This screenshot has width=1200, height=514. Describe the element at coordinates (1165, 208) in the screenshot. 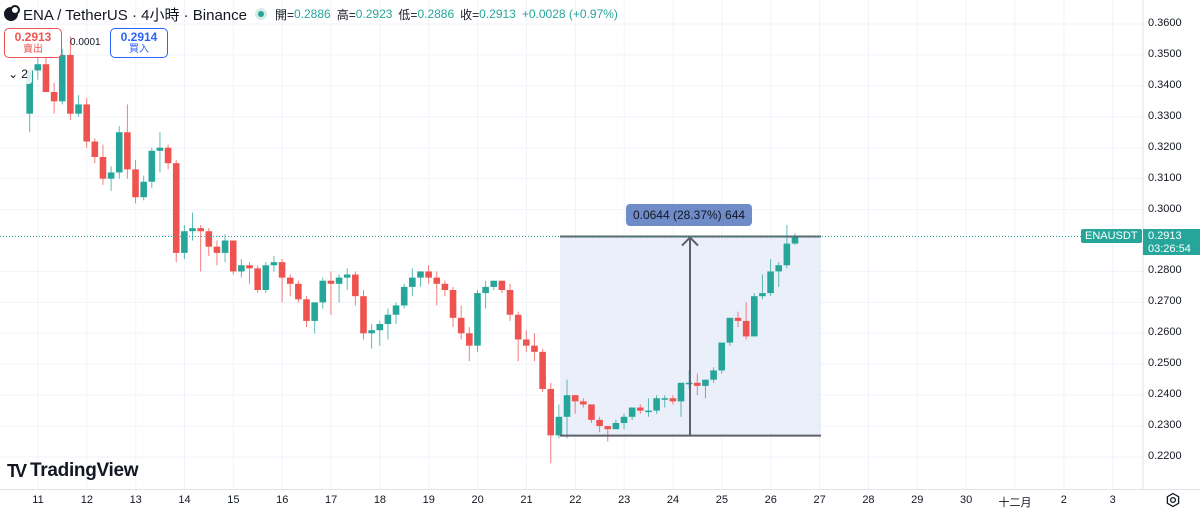

I see `price-tick-label: 0.3000` at that location.